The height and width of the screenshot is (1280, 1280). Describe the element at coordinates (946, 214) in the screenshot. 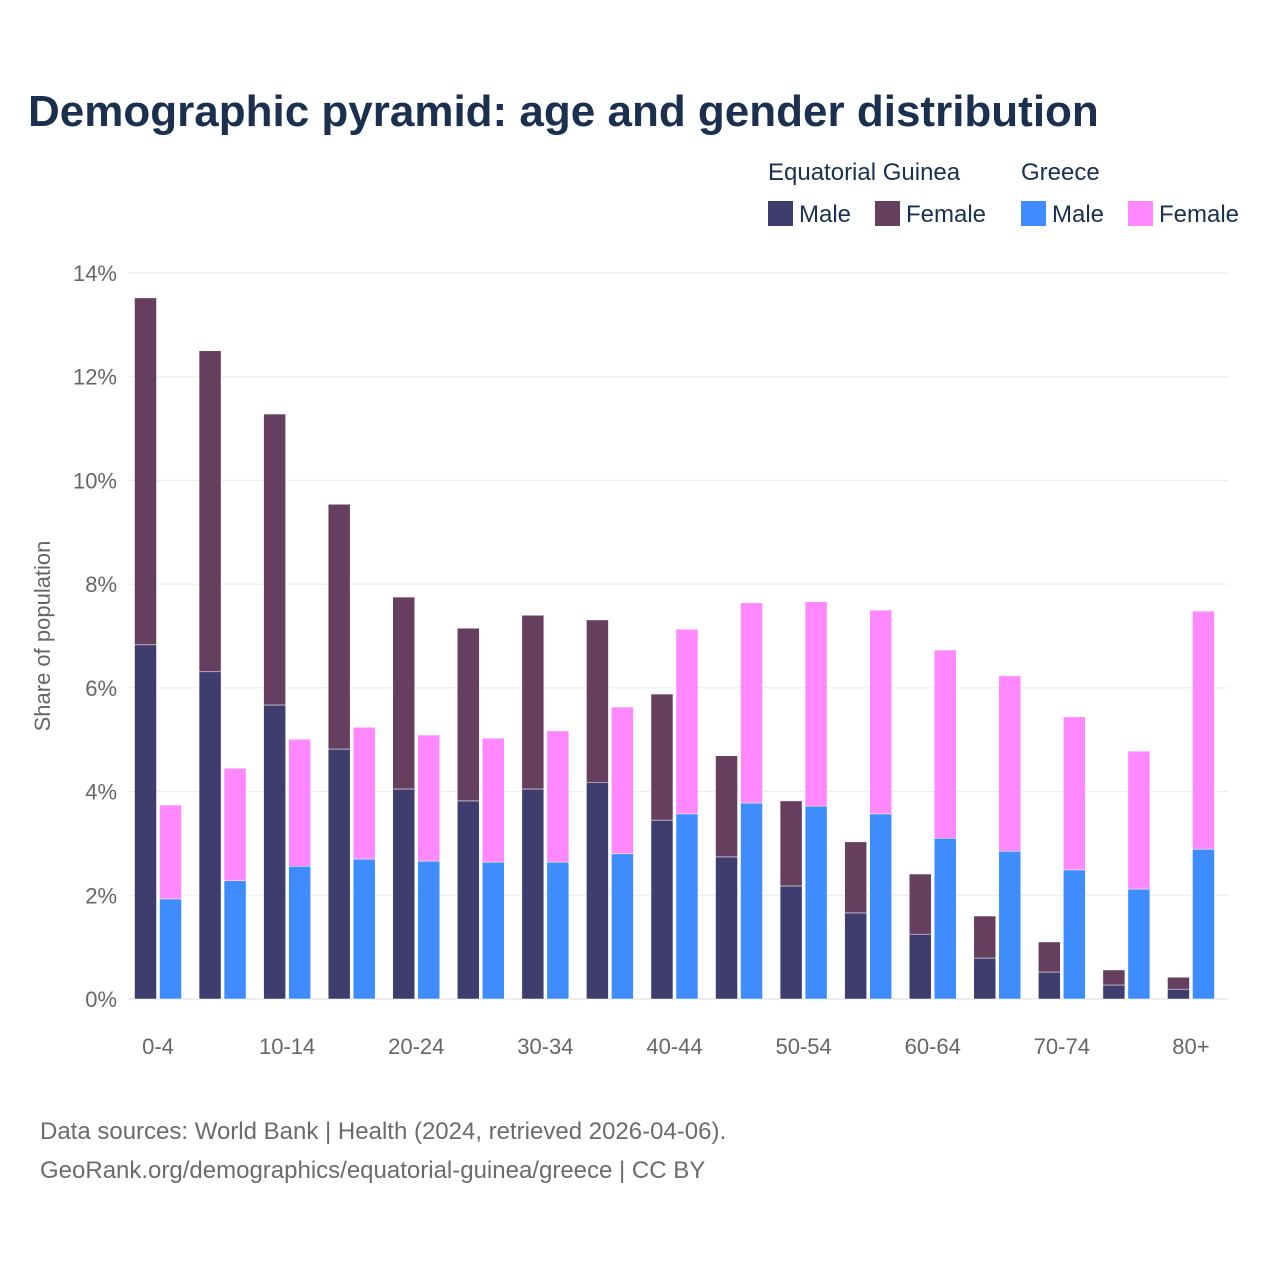

I see `legend-label-eg-female: Female` at that location.